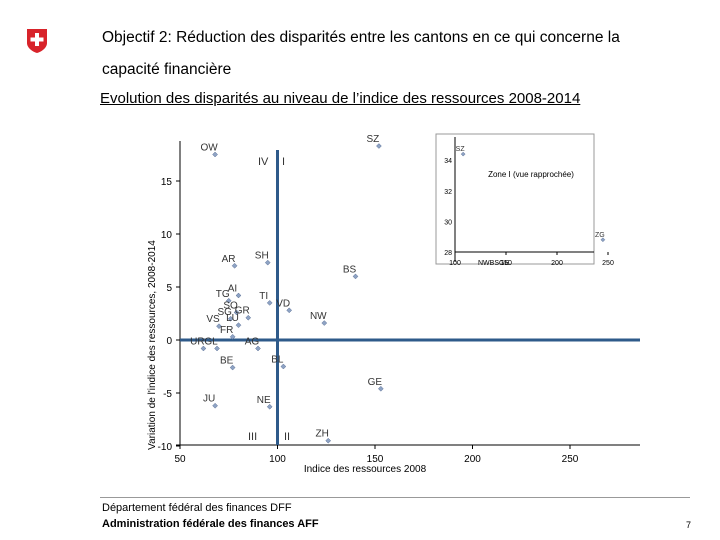 The image size is (720, 540). What do you see at coordinates (570, 459) in the screenshot?
I see `main-x-tick-label: 250` at bounding box center [570, 459].